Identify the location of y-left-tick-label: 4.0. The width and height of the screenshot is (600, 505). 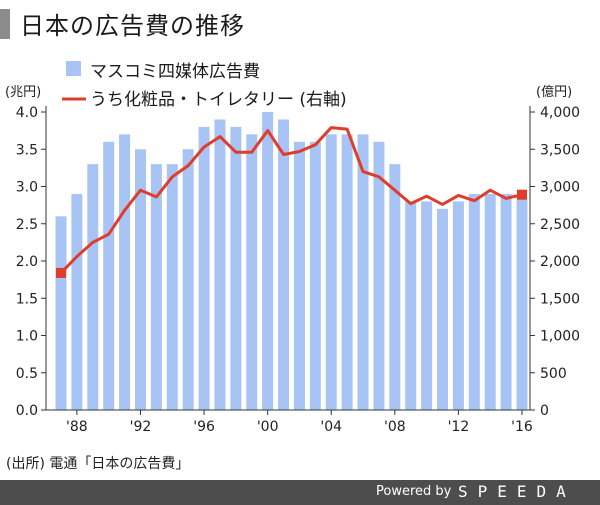
(27, 113).